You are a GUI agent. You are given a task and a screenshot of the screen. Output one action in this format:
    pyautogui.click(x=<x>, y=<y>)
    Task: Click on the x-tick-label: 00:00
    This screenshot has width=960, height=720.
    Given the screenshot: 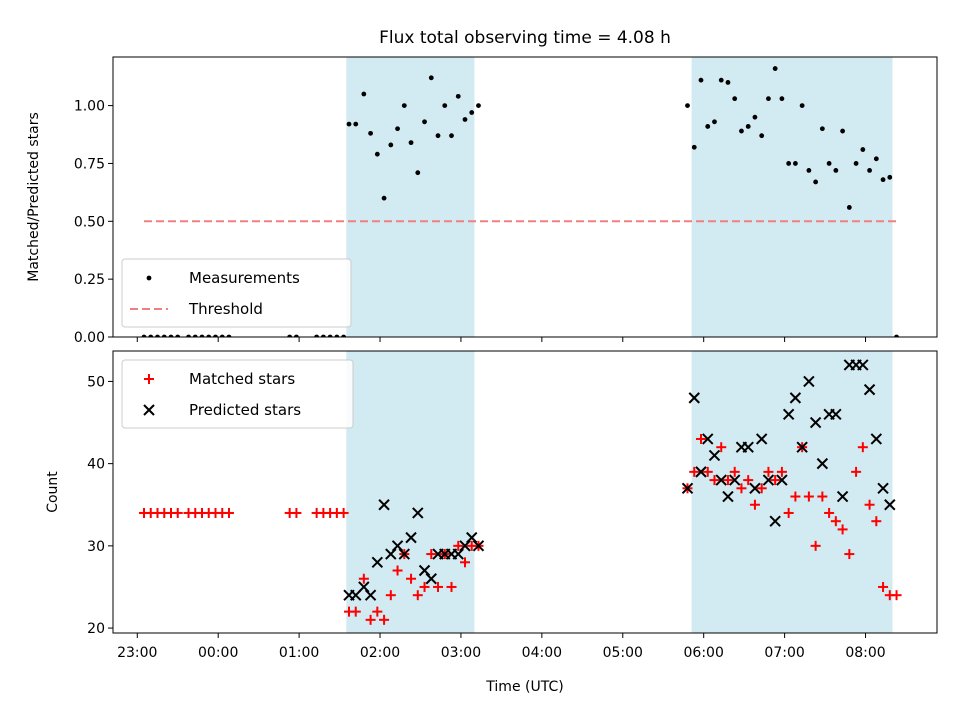 What is the action you would take?
    pyautogui.click(x=218, y=653)
    